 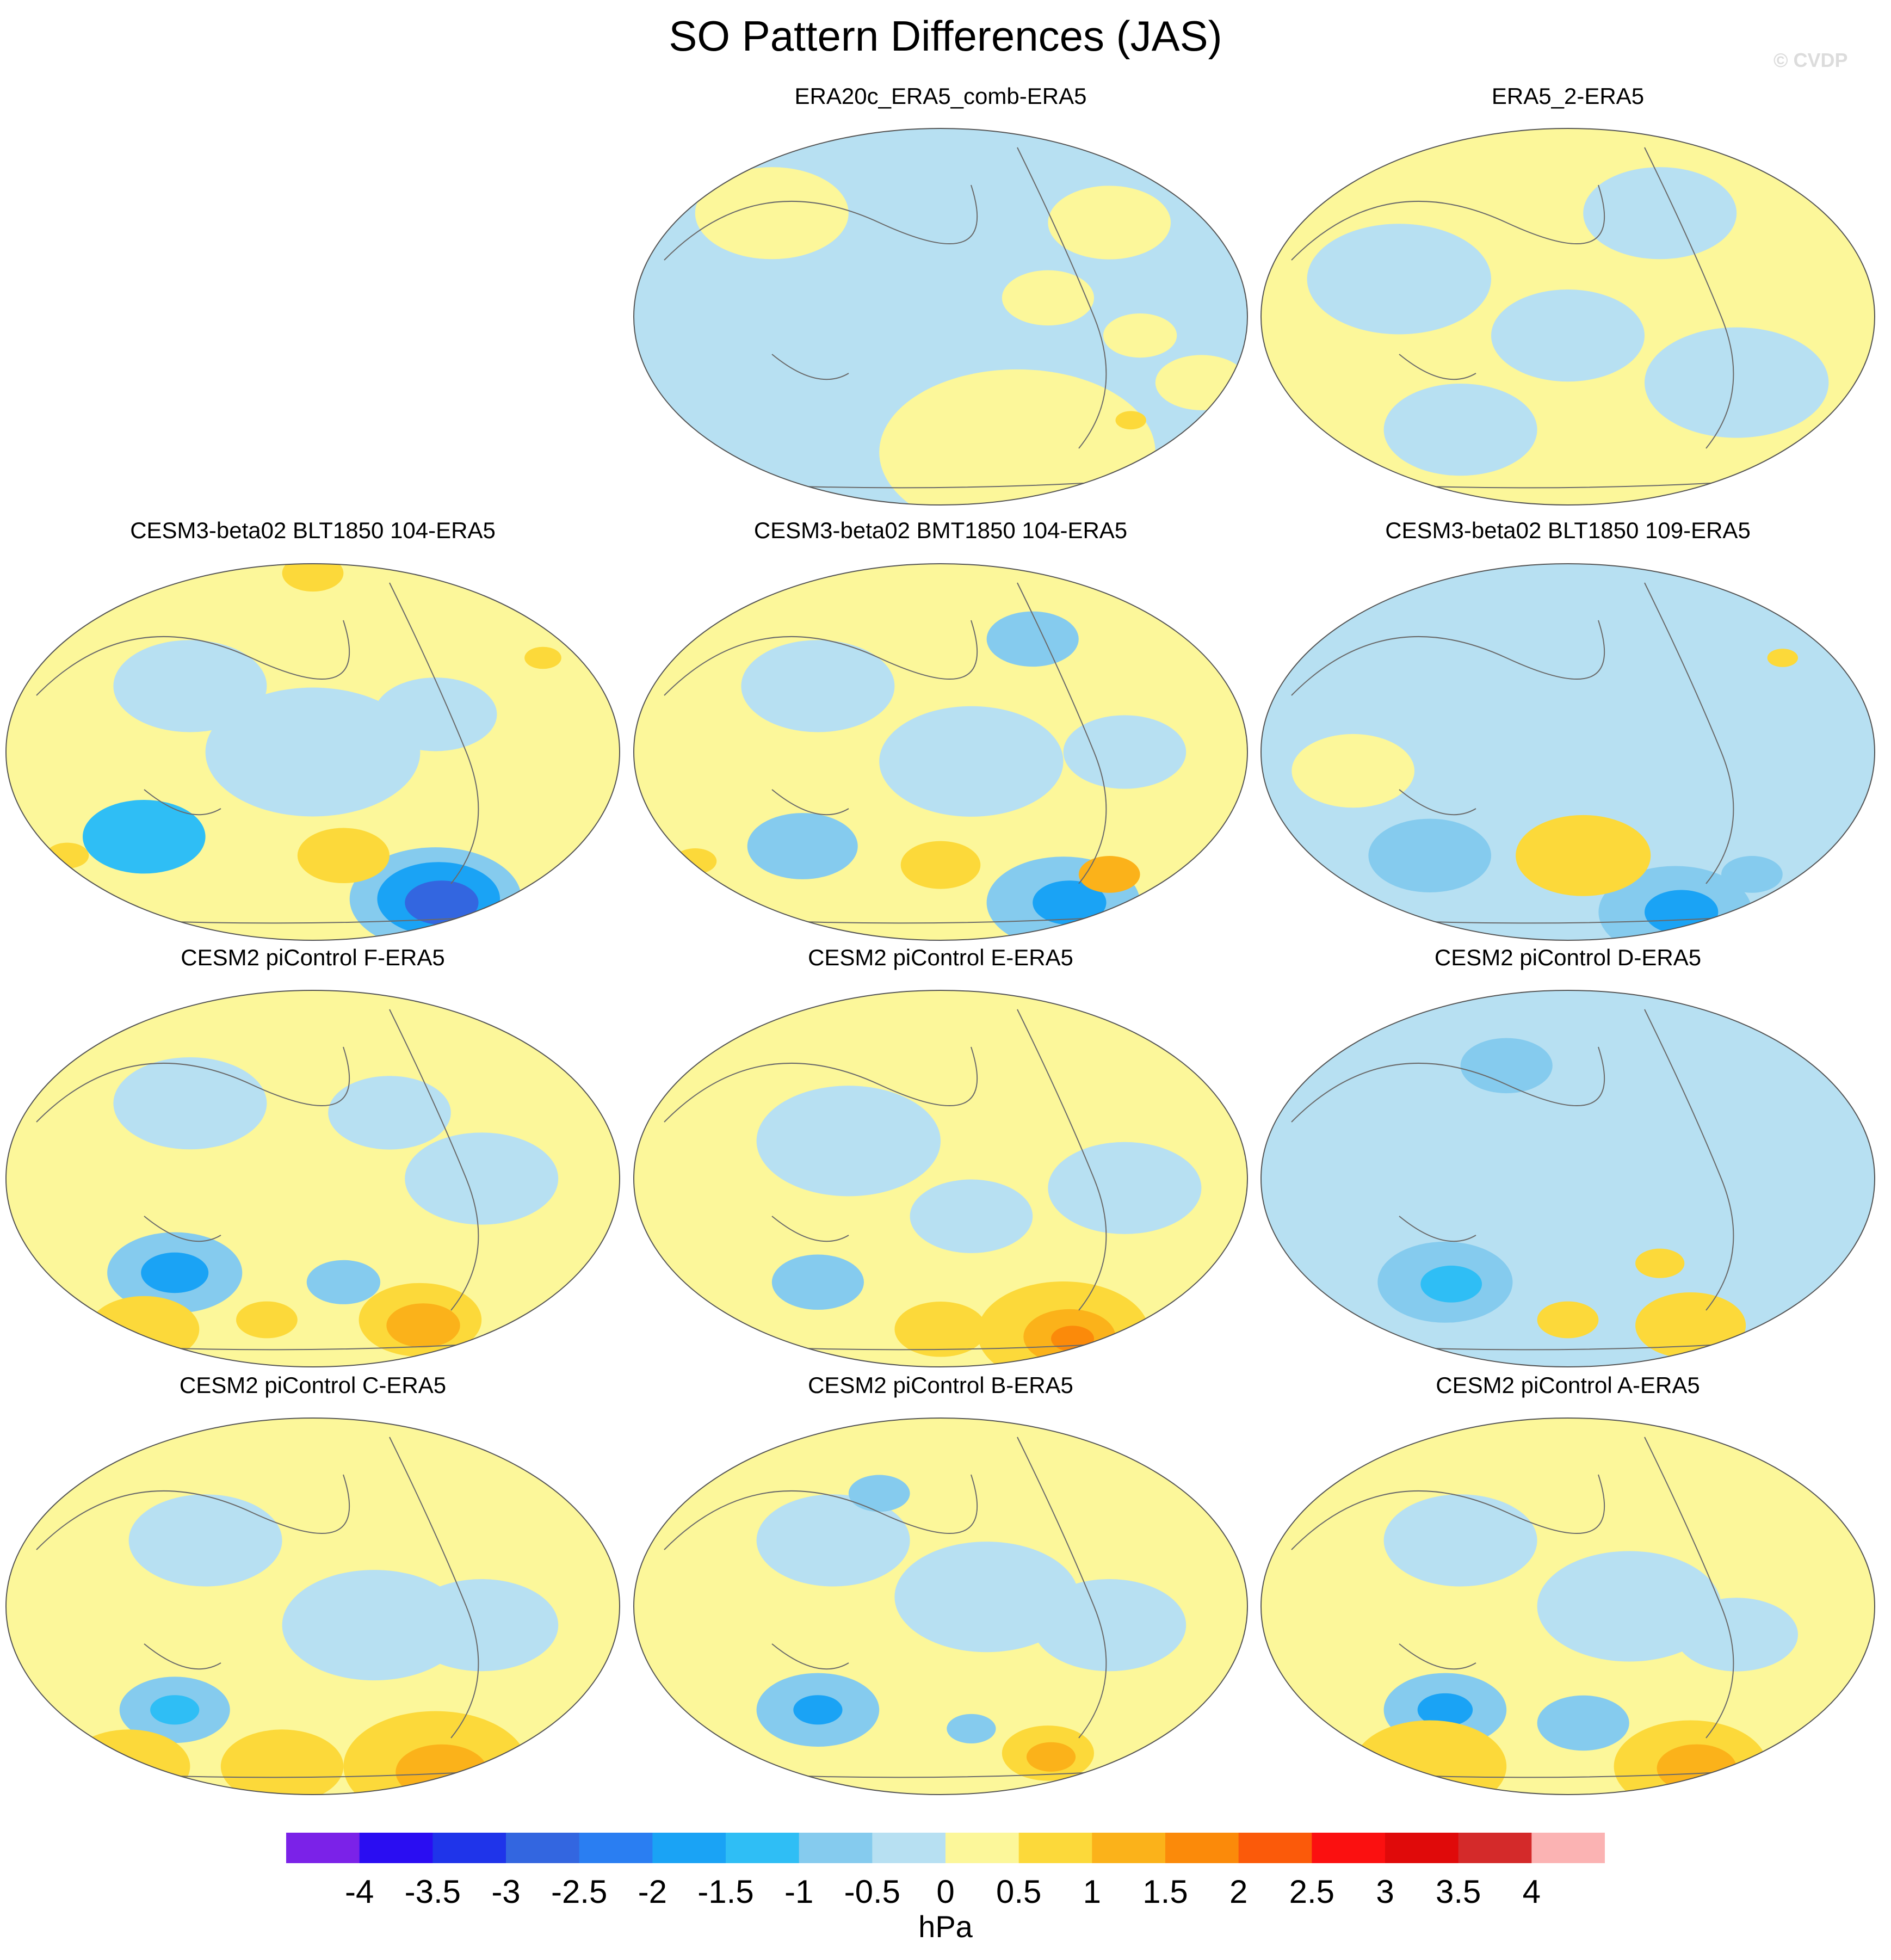 I want to click on panel-title: CESM2 piControl F-ERA5, so click(x=313, y=957).